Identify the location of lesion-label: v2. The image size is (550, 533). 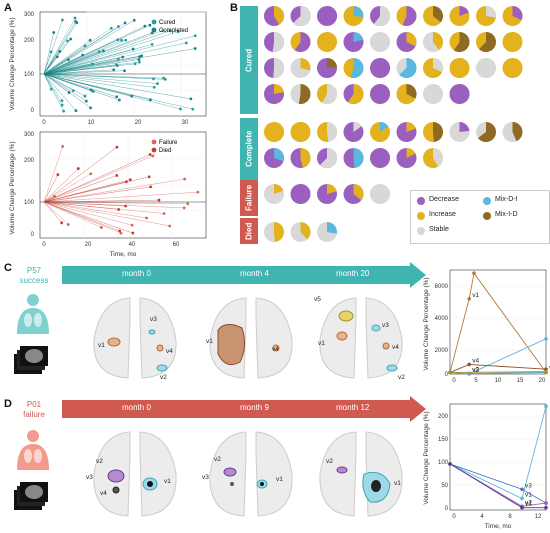
(217, 459).